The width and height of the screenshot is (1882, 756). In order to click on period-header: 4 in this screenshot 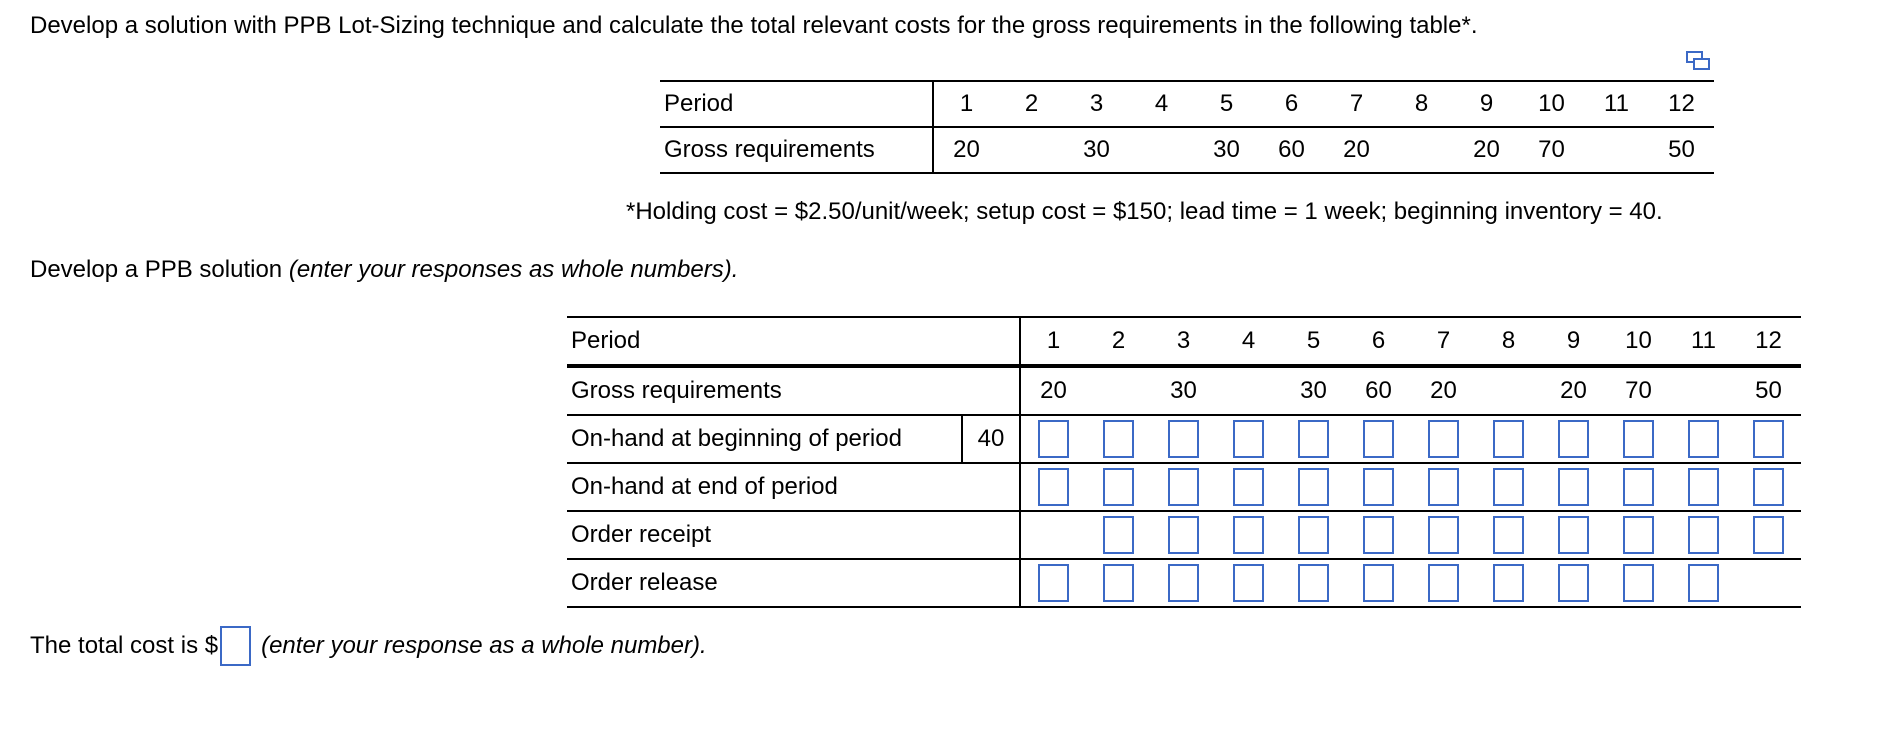, I will do `click(1161, 104)`.